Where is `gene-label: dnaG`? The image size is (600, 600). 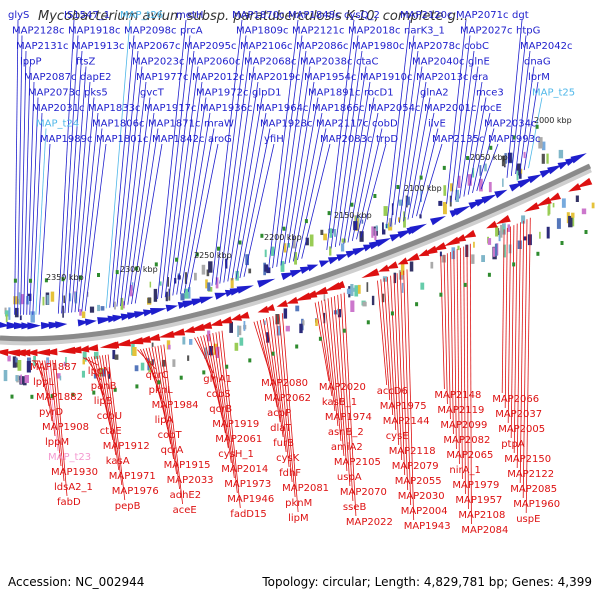 gene-label: dnaG is located at coordinates (537, 62).